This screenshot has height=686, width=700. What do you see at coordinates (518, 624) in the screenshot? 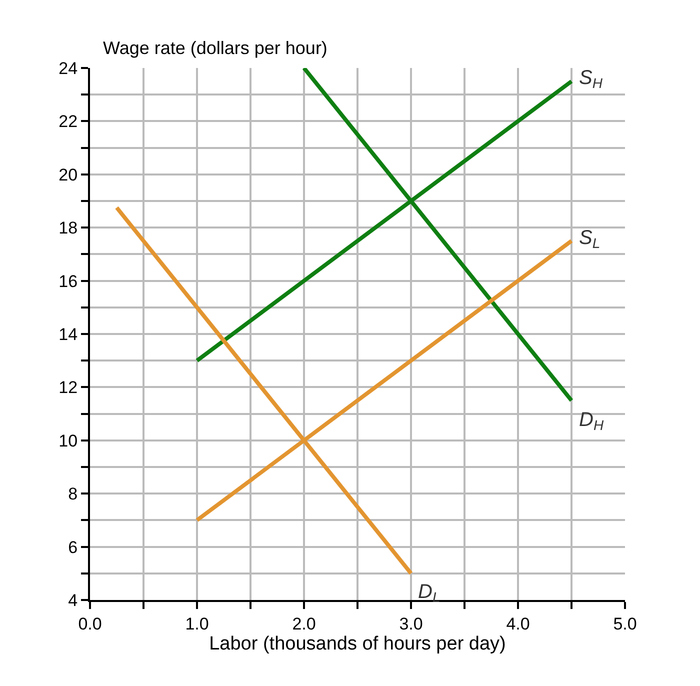
I see `x-tick-label: 4.0` at bounding box center [518, 624].